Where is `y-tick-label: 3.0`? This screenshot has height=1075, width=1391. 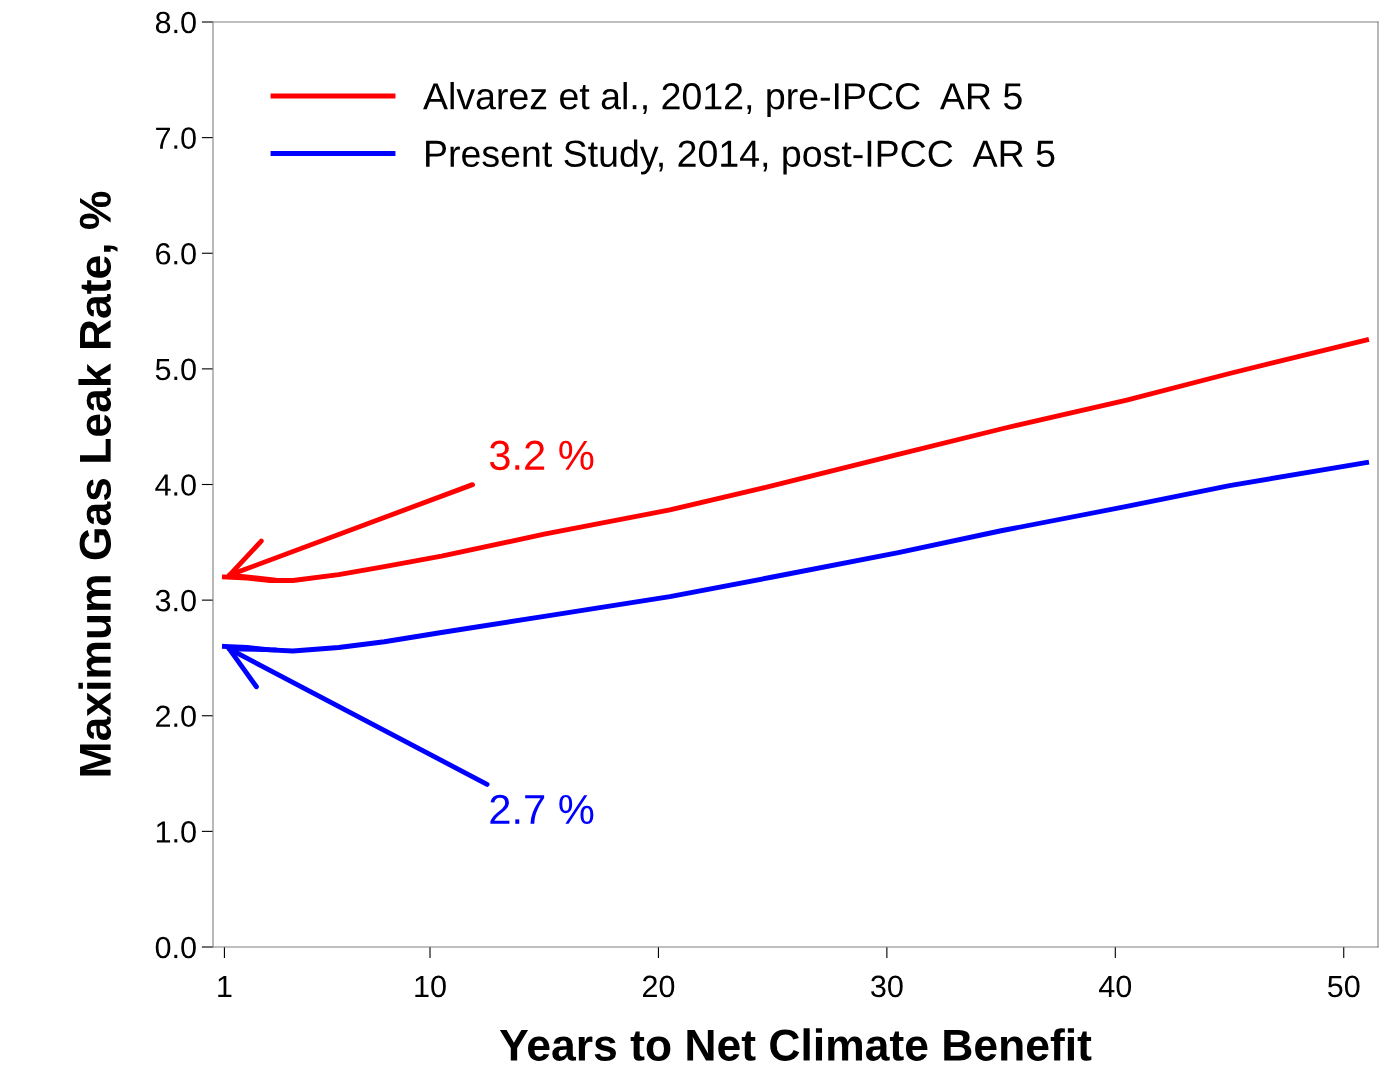 y-tick-label: 3.0 is located at coordinates (175, 600).